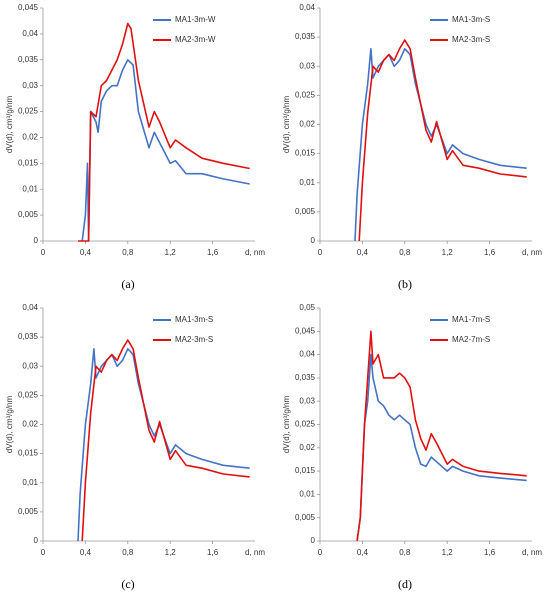 The width and height of the screenshot is (550, 593). I want to click on panel-caption: (c), so click(127, 584).